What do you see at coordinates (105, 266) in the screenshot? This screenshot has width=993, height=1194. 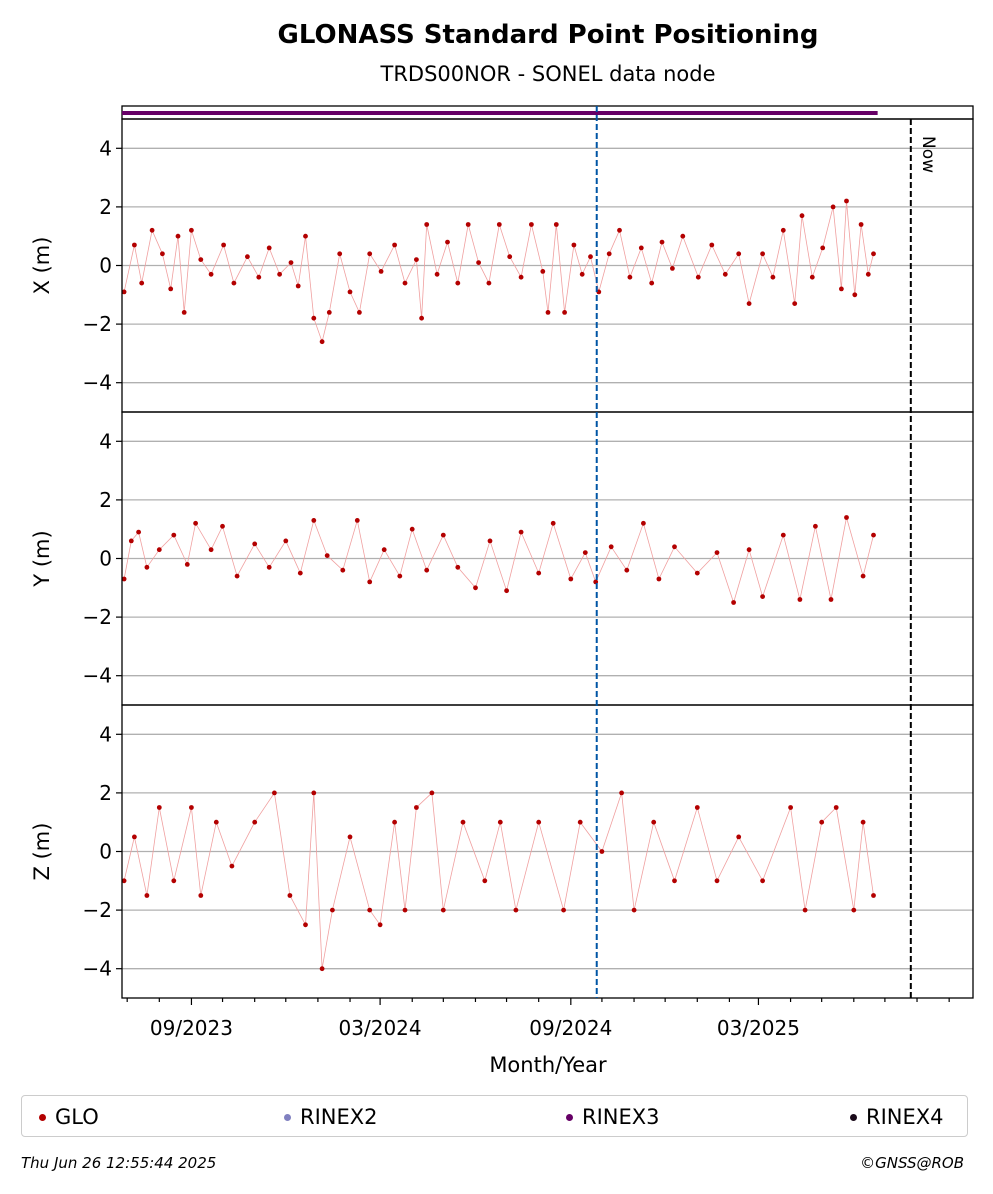 I see `y-tick-label-x: 0` at bounding box center [105, 266].